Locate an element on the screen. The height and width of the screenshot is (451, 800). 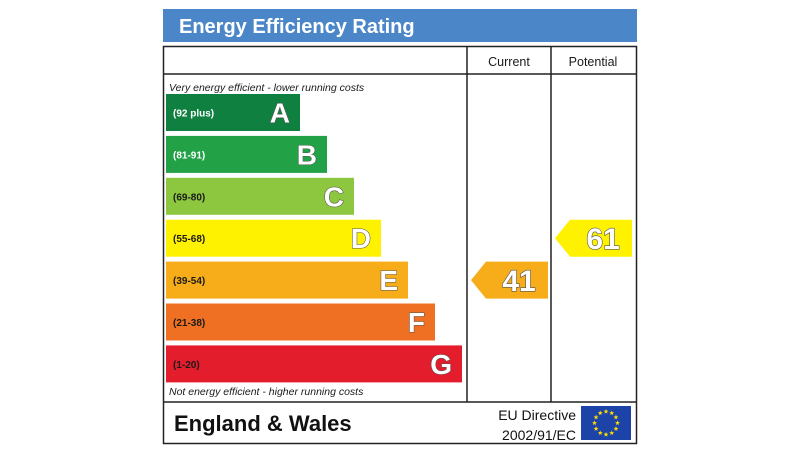
rating-arrows: 41 61 is located at coordinates (551, 259).